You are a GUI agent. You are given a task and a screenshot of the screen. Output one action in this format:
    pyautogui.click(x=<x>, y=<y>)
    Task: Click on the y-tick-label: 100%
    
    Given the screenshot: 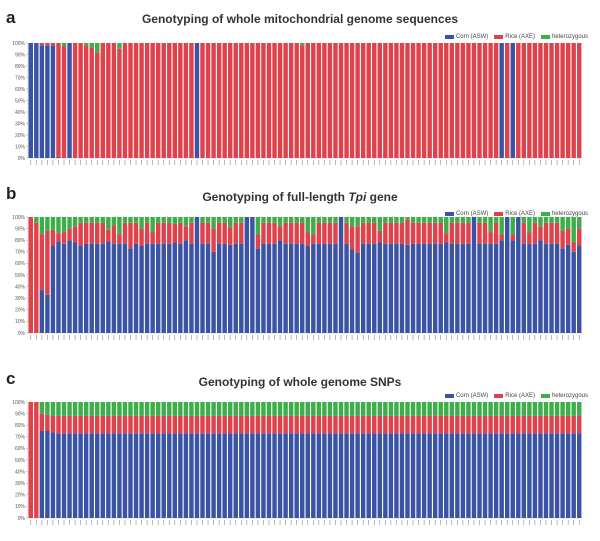 What is the action you would take?
    pyautogui.click(x=18, y=218)
    